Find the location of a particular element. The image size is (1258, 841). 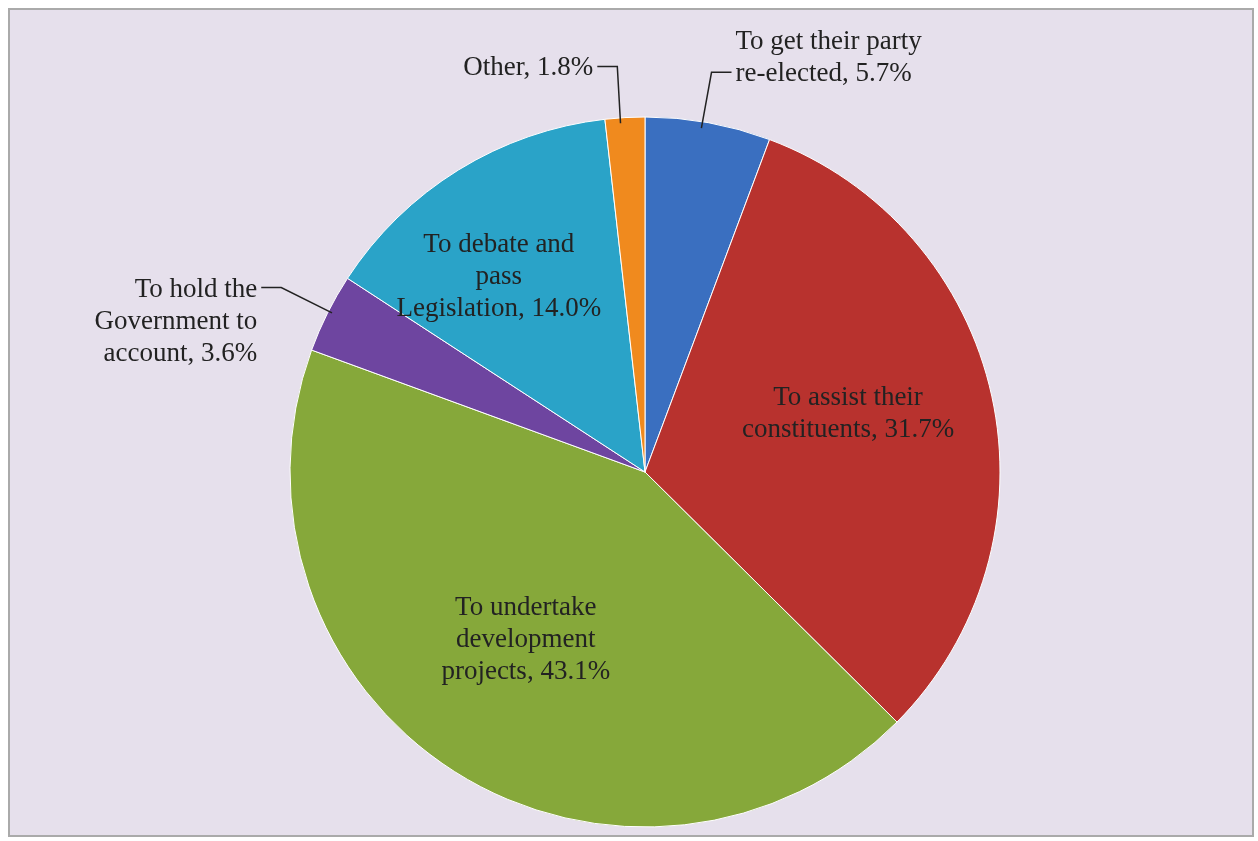

slice-label: To assist their constituents, 31.7% is located at coordinates (848, 412).